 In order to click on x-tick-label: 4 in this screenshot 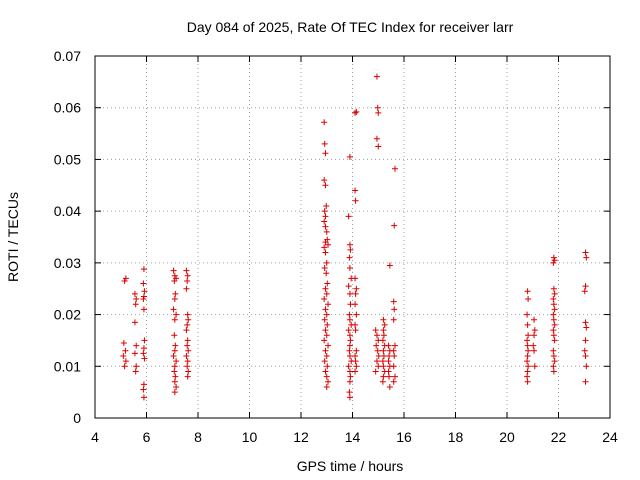, I will do `click(95, 437)`.